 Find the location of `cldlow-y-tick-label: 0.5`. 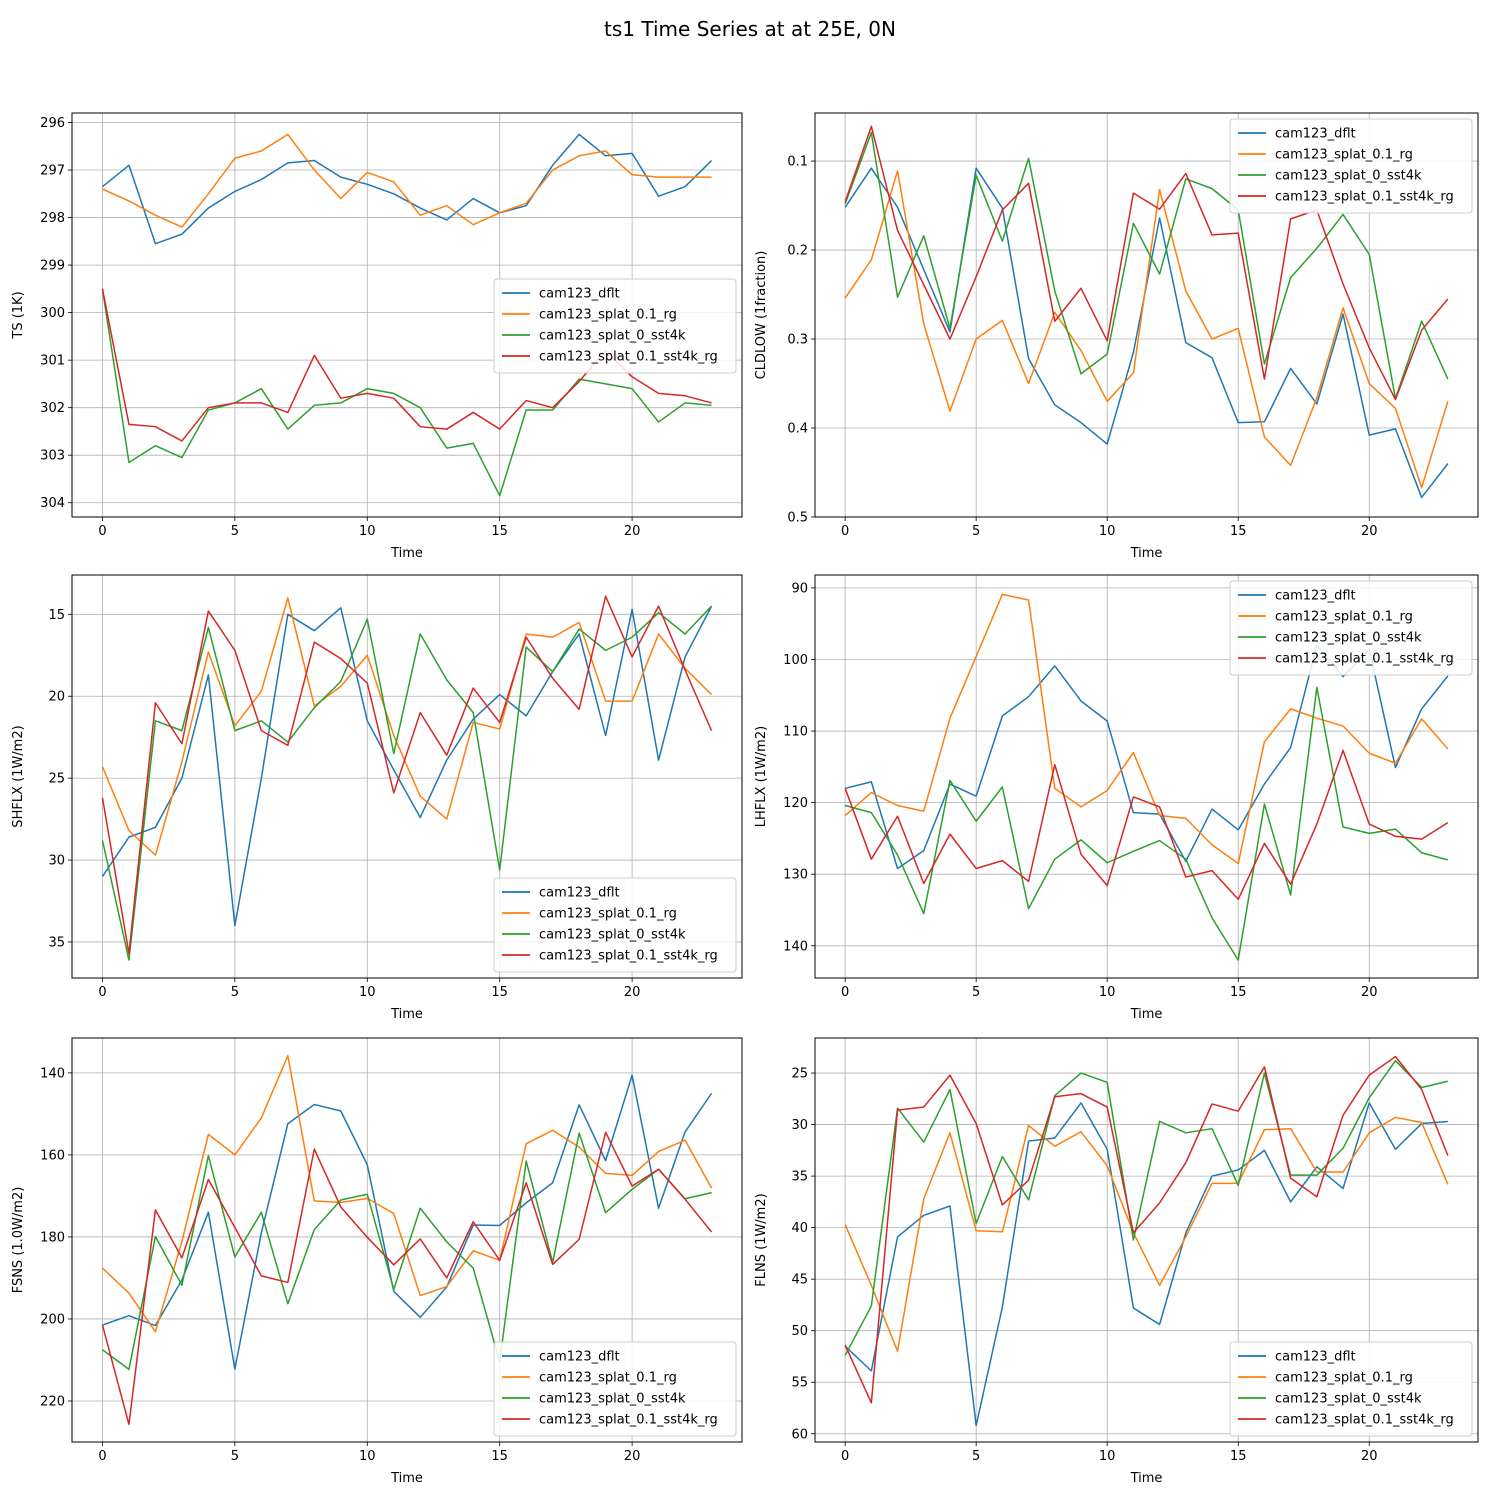

cldlow-y-tick-label: 0.5 is located at coordinates (797, 518).